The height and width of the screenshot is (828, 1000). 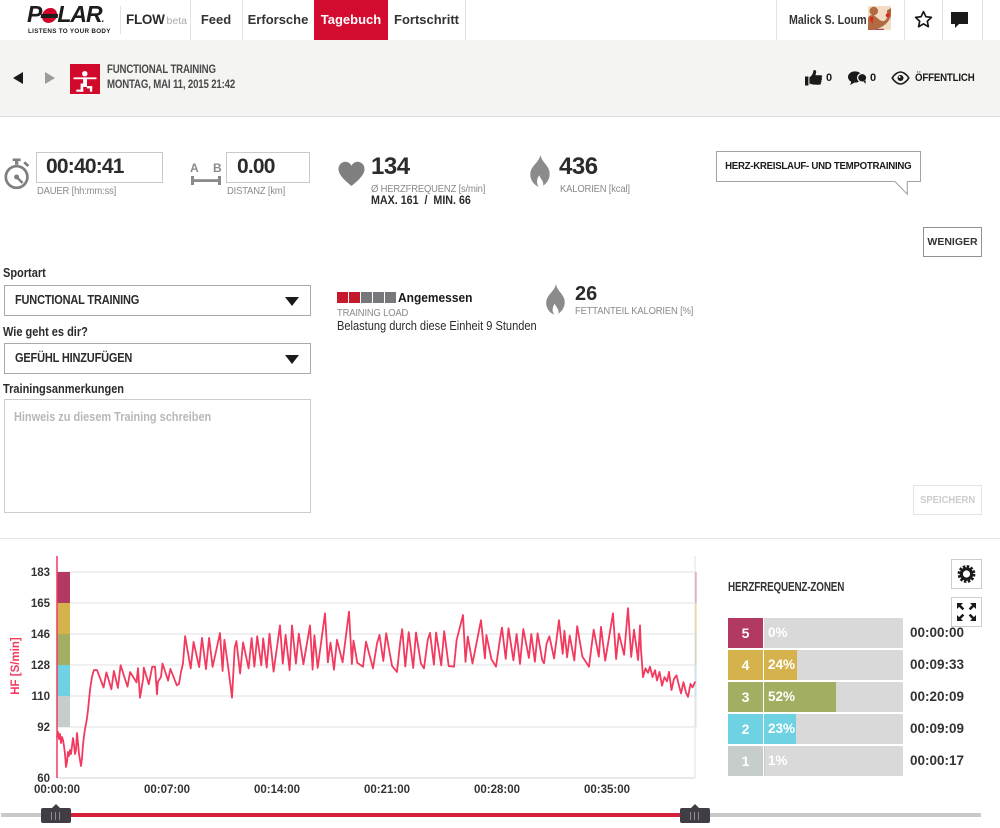 I want to click on svg-text: HF [S/min], so click(x=16, y=666).